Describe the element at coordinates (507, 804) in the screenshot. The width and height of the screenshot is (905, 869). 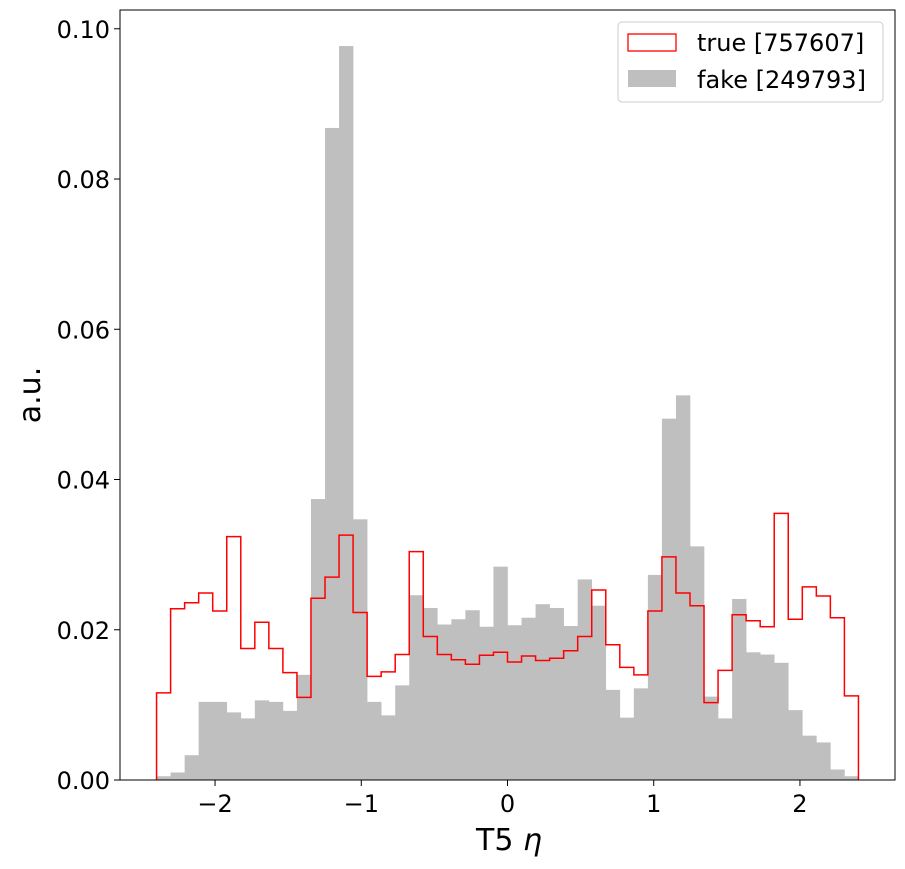
I see `x-tick-label: 0` at that location.